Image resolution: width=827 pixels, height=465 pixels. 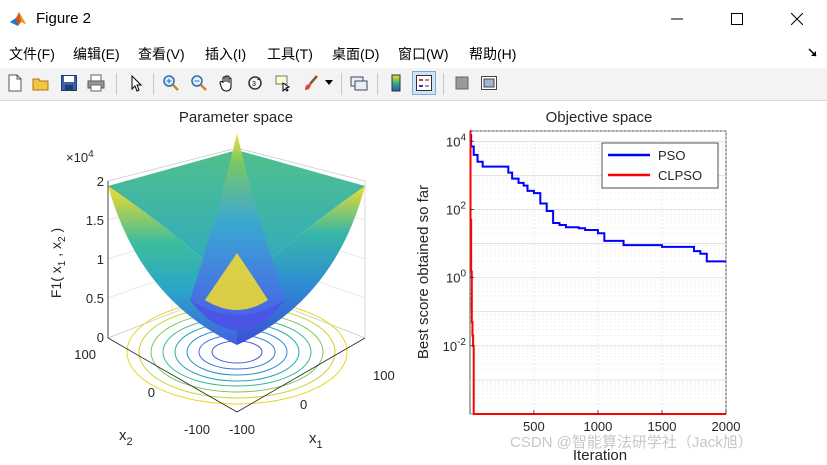 I want to click on x2-axis-label: x2, so click(x=126, y=437).